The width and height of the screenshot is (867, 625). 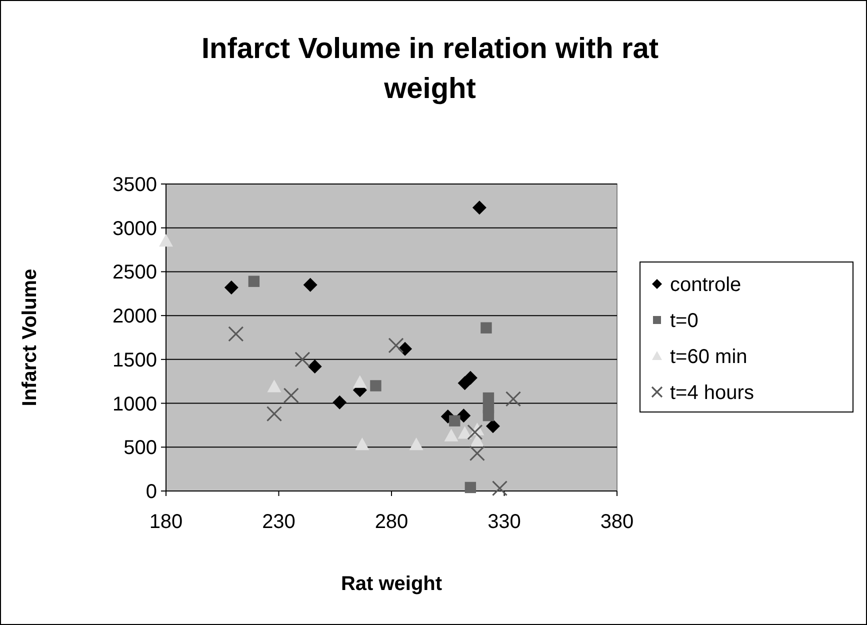 I want to click on x-tick-label: 380, so click(x=617, y=522).